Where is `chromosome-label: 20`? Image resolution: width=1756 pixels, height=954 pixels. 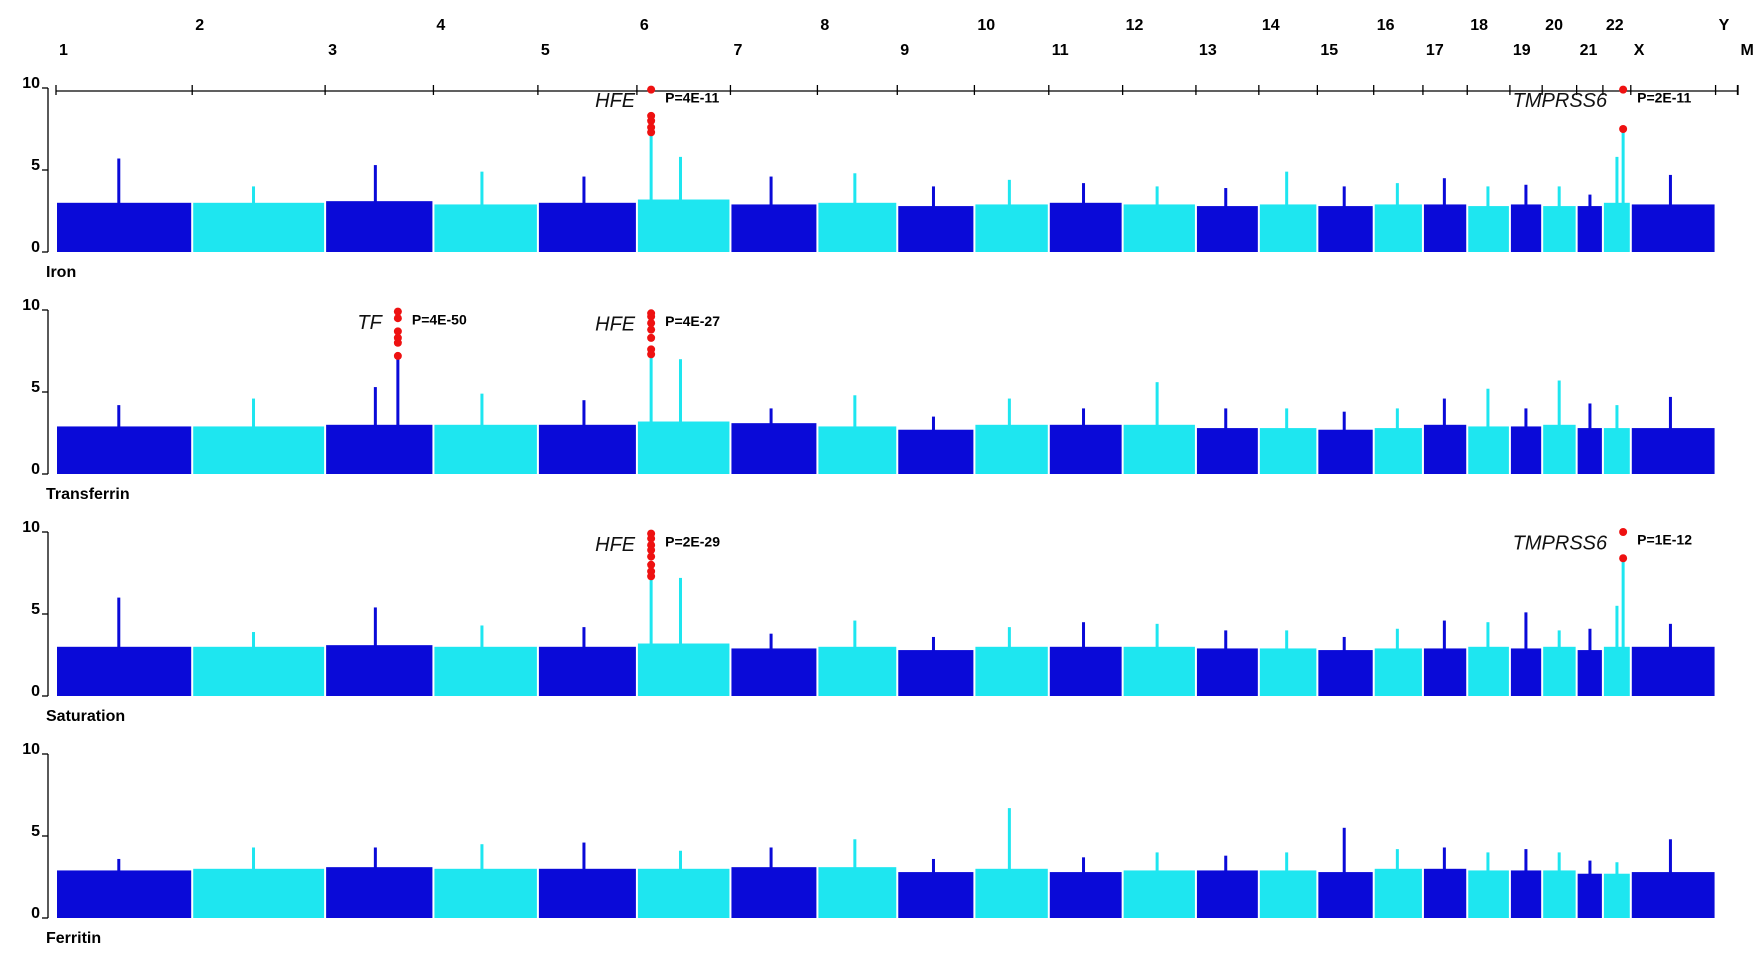 chromosome-label: 20 is located at coordinates (1554, 25).